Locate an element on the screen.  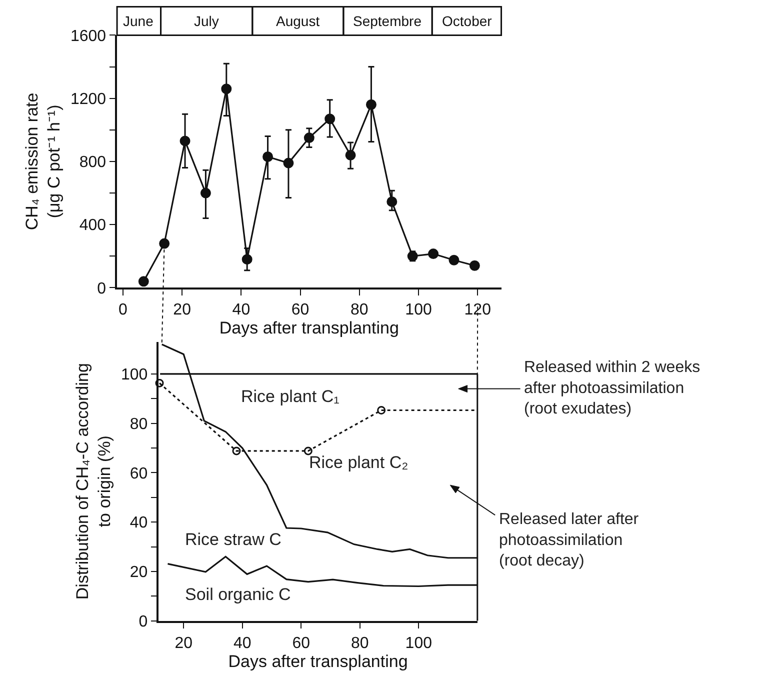
y-axis-title: Distribution of CH₄-C according to origin (%) is located at coordinates (93, 481).